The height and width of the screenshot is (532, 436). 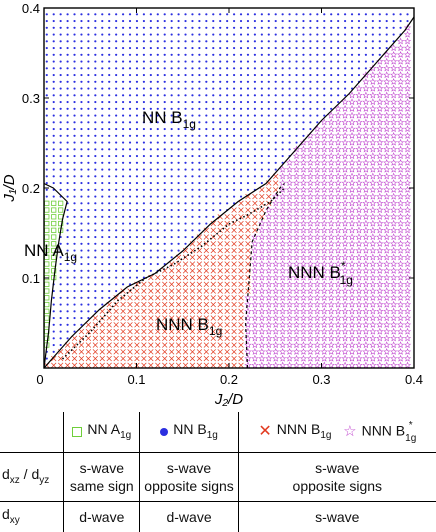 I want to click on cell-dxy-nn-a1g: d-wave, so click(x=102, y=517).